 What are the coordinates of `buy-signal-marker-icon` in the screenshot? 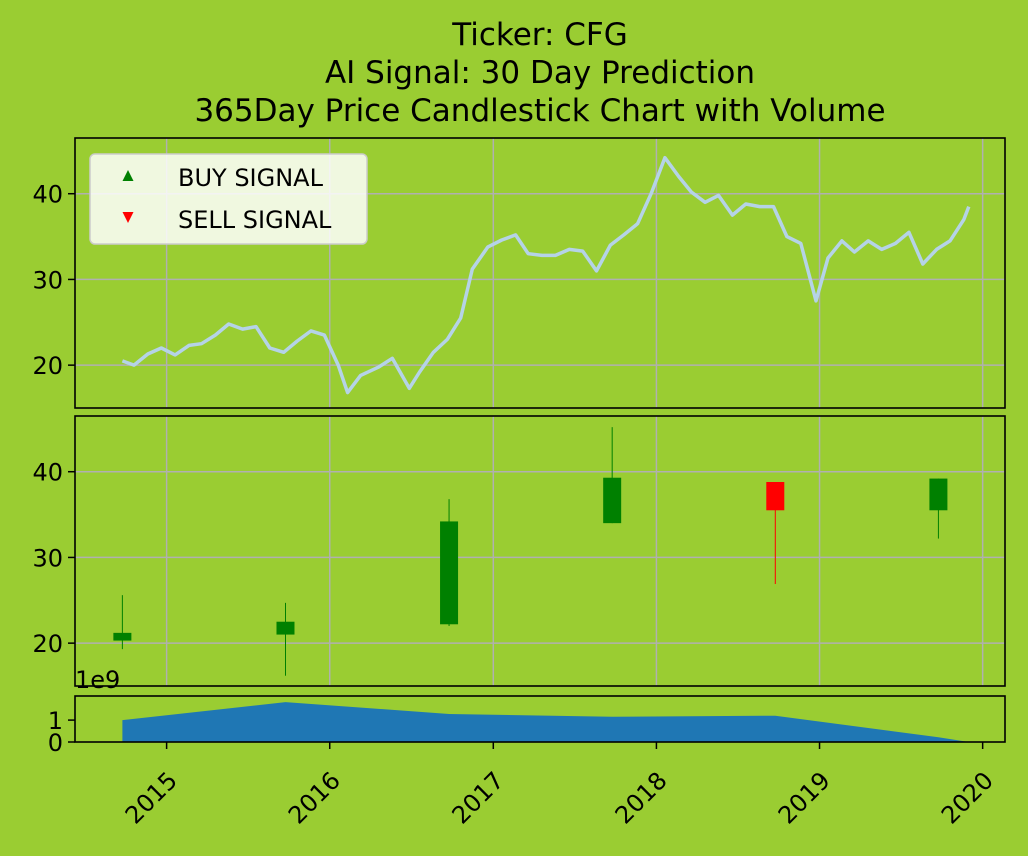 It's located at (128, 175).